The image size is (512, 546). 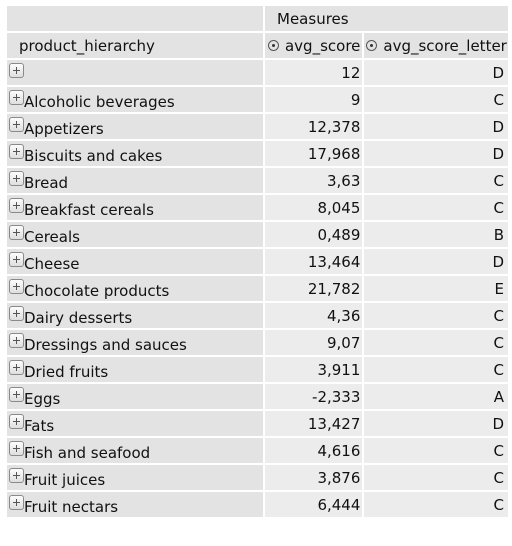 I want to click on row-dimension-header: product_hierarchy, so click(x=135, y=45).